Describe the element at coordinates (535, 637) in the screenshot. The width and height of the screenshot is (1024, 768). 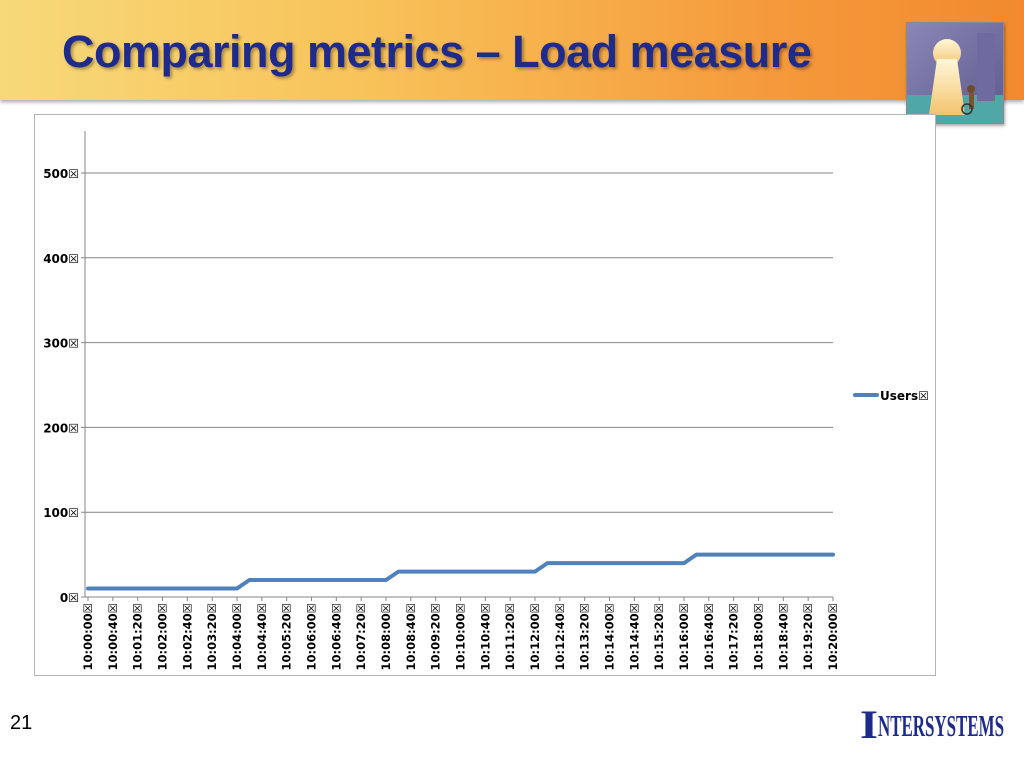
I see `x-tick-label: 10:12:00☒` at that location.